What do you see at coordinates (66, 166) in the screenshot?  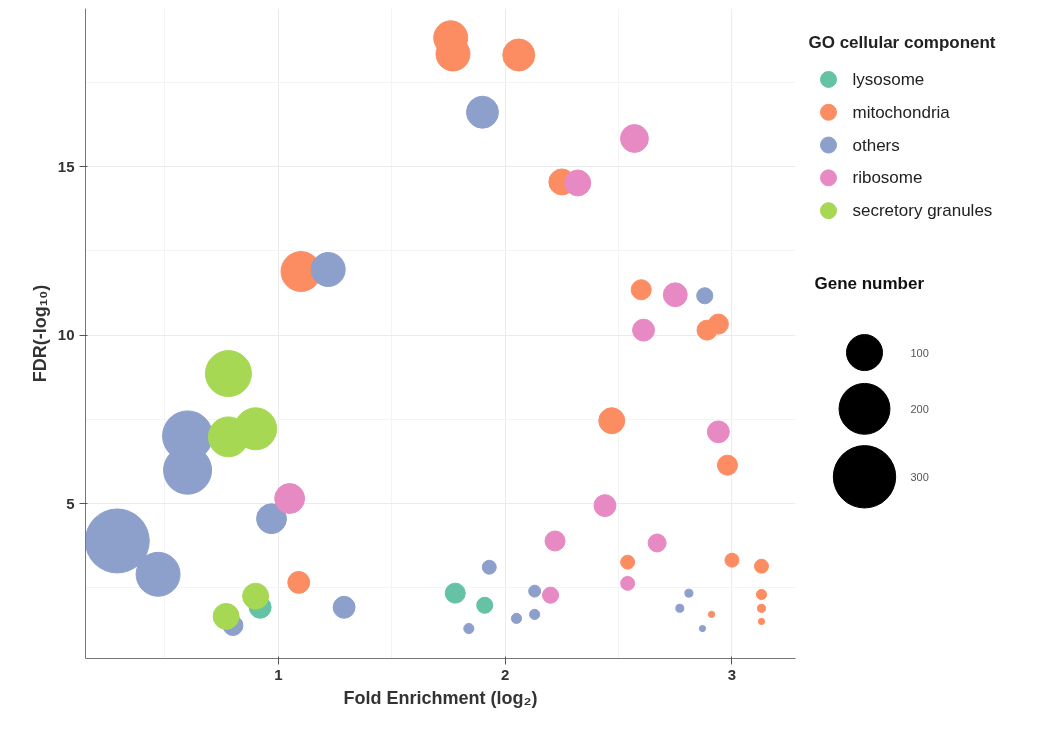 I see `y-tick-label: 15` at bounding box center [66, 166].